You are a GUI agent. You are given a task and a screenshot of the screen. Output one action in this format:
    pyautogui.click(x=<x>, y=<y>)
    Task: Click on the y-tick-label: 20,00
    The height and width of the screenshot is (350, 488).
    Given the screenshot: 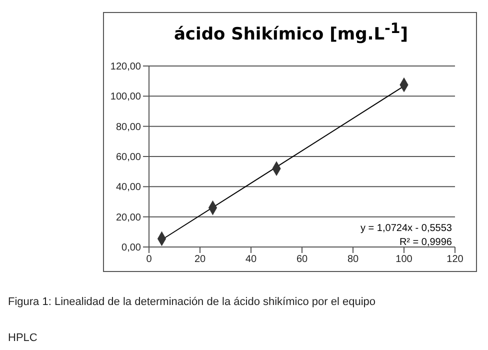 What is the action you would take?
    pyautogui.click(x=129, y=218)
    